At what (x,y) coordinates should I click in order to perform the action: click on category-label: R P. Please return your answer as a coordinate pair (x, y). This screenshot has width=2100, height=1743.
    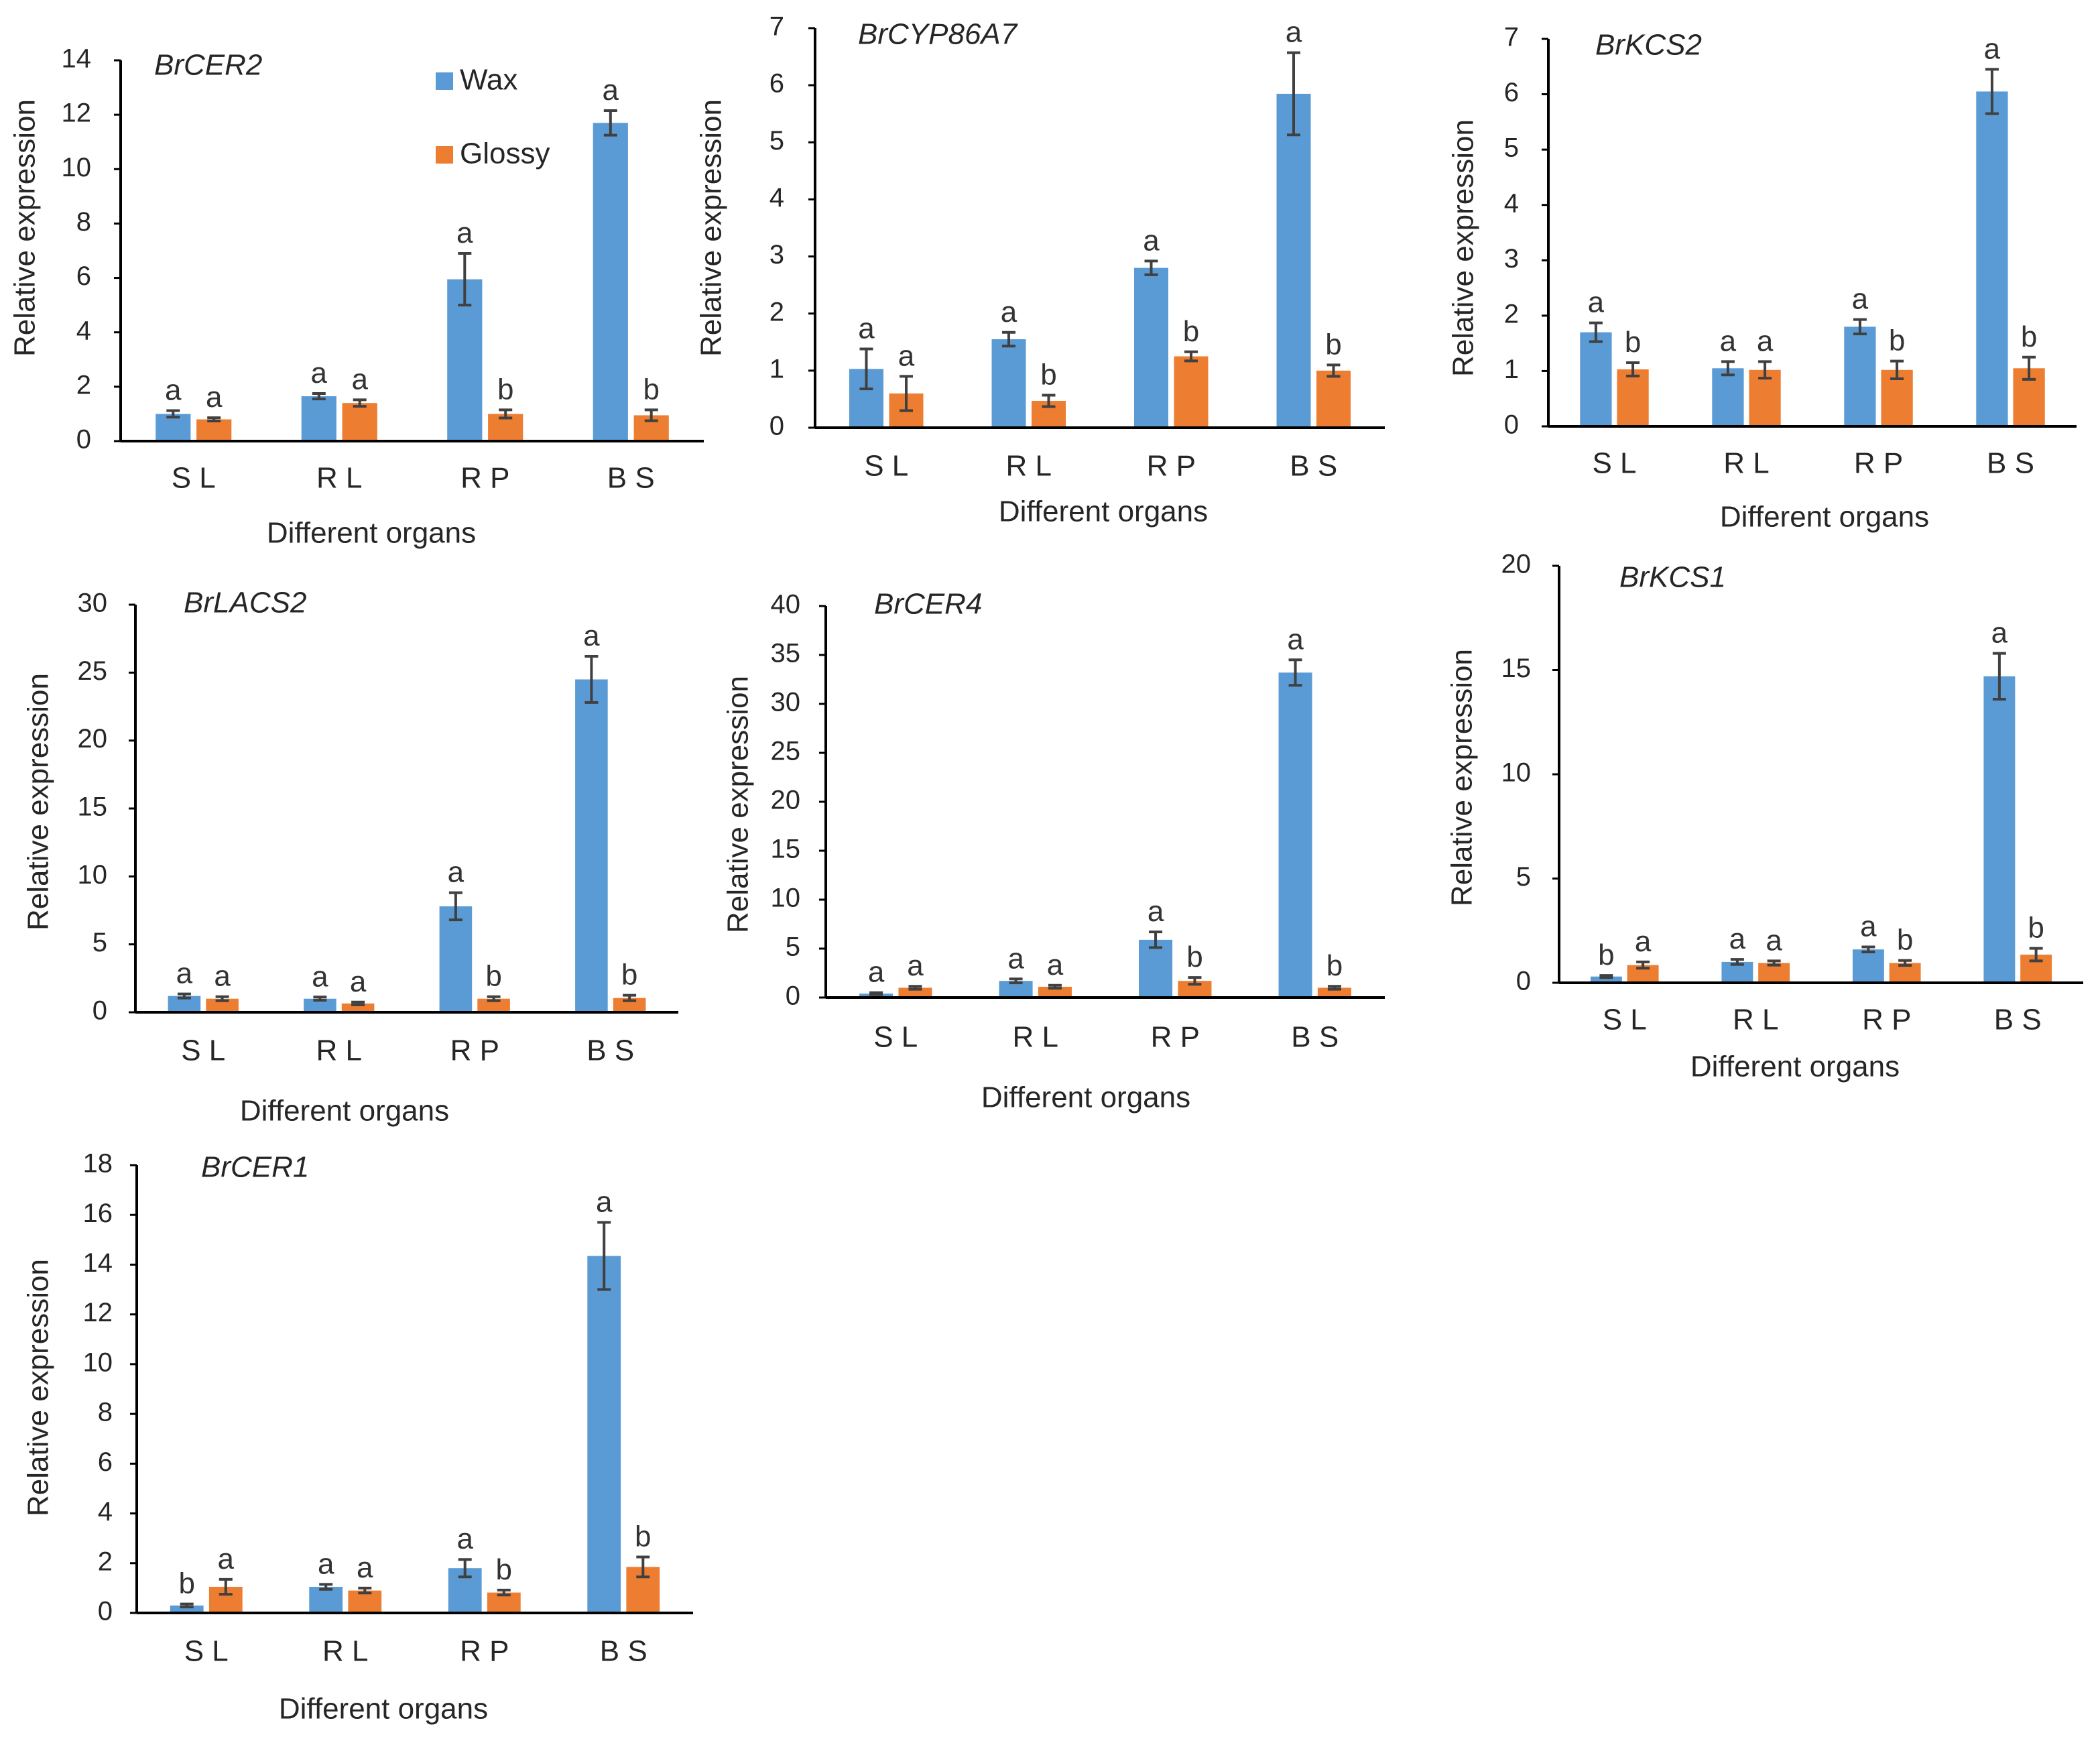
    Looking at the image, I should click on (484, 478).